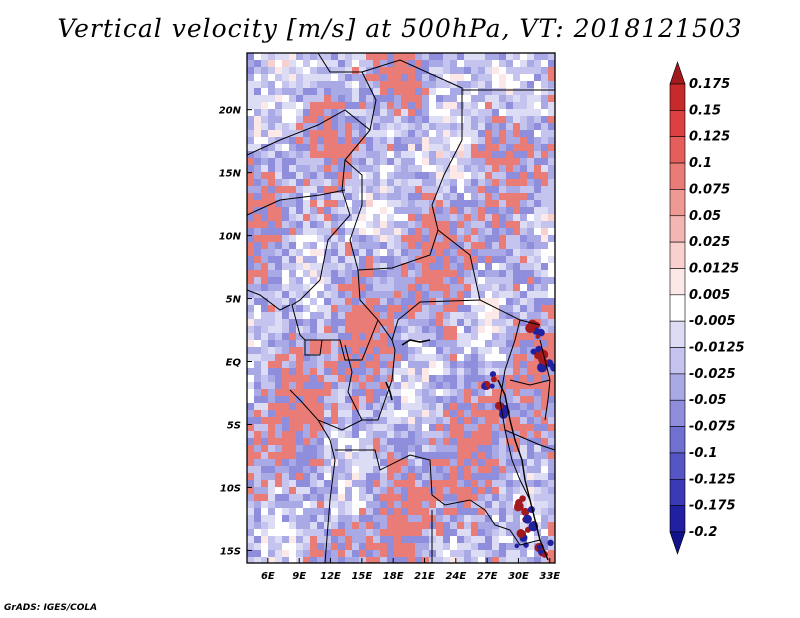  I want to click on lat-tick-label: 10S, so click(230, 488).